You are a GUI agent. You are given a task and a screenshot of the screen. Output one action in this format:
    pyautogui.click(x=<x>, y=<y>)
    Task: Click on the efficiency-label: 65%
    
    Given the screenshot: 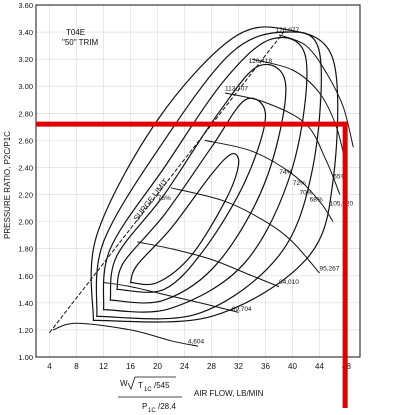 What is the action you would take?
    pyautogui.click(x=339, y=176)
    